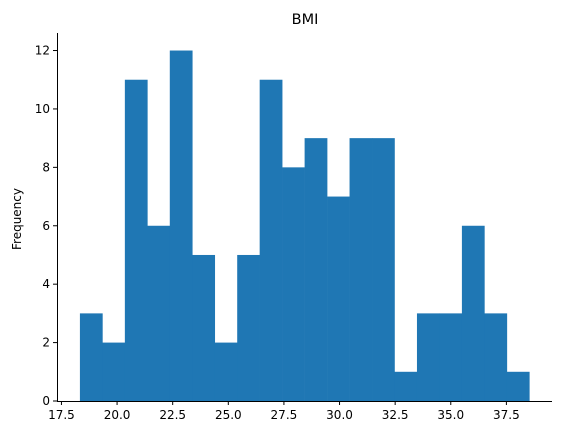 Image resolution: width=562 pixels, height=435 pixels. I want to click on chart-title: BMI, so click(305, 20).